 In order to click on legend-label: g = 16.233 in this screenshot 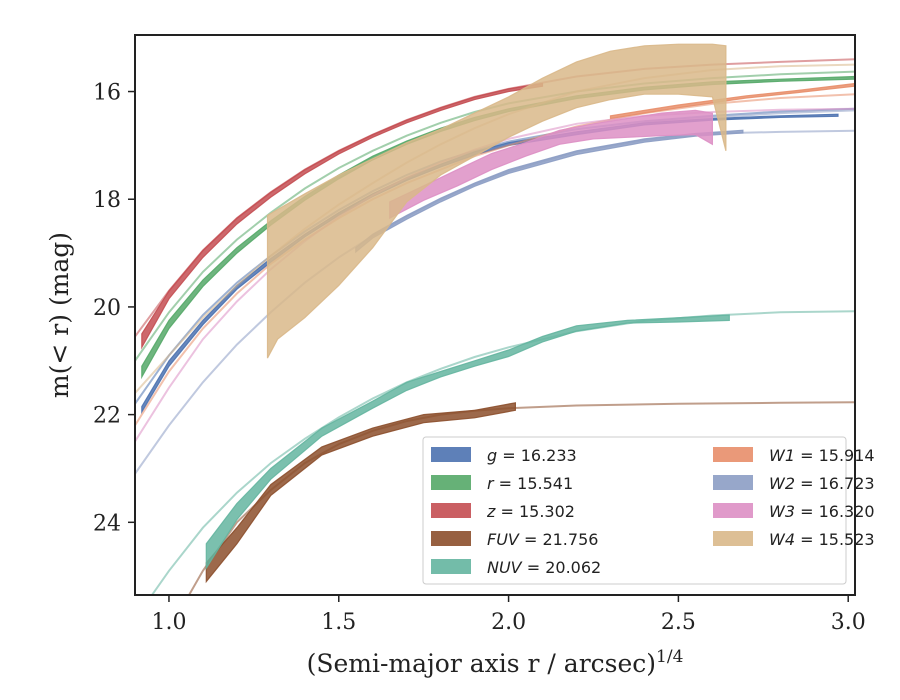, I will do `click(532, 455)`.